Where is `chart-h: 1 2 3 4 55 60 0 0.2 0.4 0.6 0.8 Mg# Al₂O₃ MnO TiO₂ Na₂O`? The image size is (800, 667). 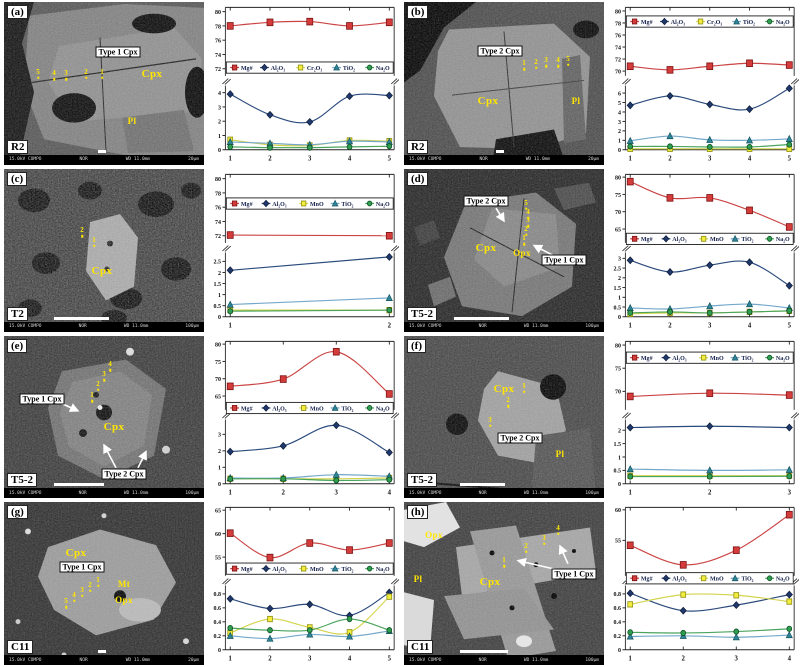
chart-h: 1 2 3 4 55 60 0 0.2 0.4 0.6 0.8 Mg# Al₂O₃ MnO TiO₂ Na₂O is located at coordinates (706, 585).